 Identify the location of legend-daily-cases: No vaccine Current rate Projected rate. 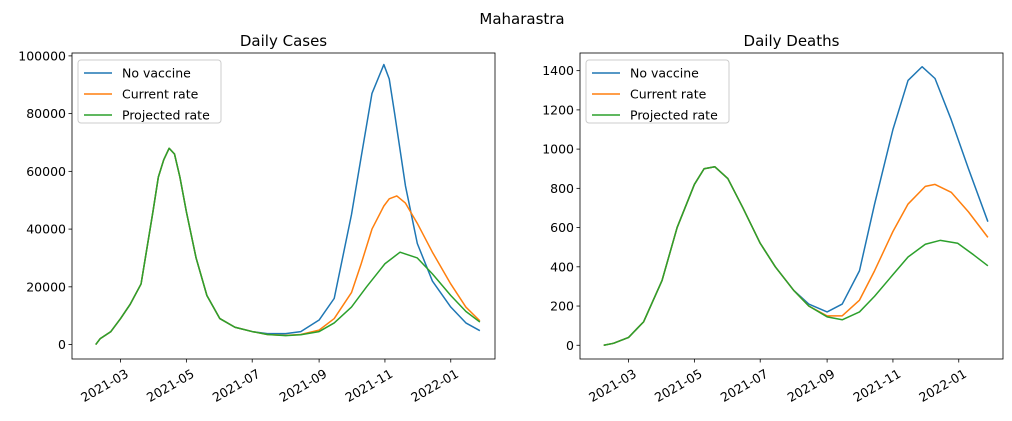
(149, 91).